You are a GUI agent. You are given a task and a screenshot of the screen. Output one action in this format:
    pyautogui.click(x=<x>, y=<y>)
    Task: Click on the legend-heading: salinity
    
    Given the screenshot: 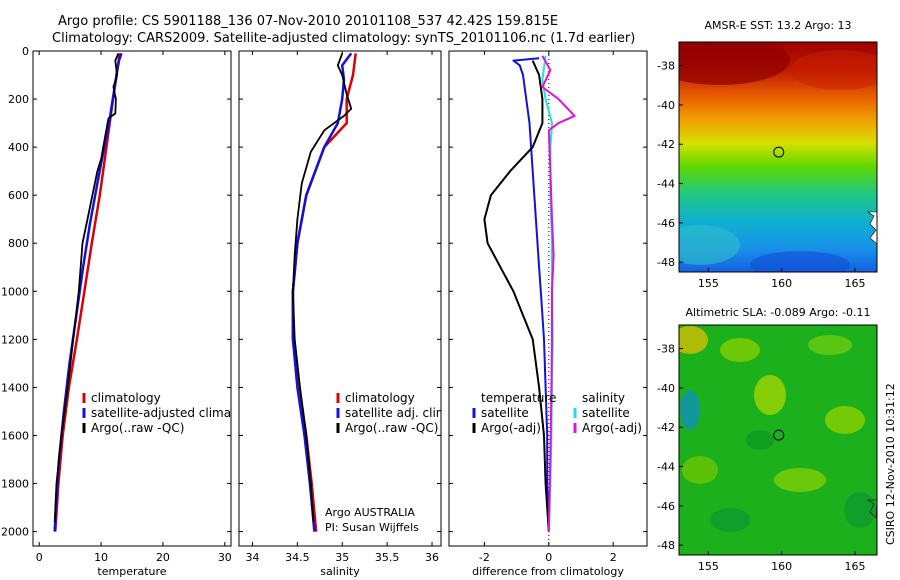 What is the action you would take?
    pyautogui.click(x=603, y=398)
    